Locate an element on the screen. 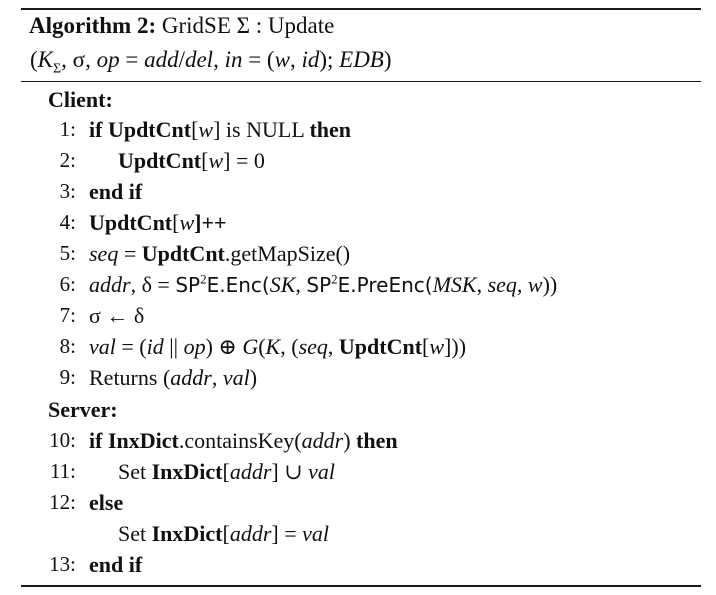 This screenshot has height=595, width=716. line-code: Set InxDict[addr] = val is located at coordinates (223, 534).